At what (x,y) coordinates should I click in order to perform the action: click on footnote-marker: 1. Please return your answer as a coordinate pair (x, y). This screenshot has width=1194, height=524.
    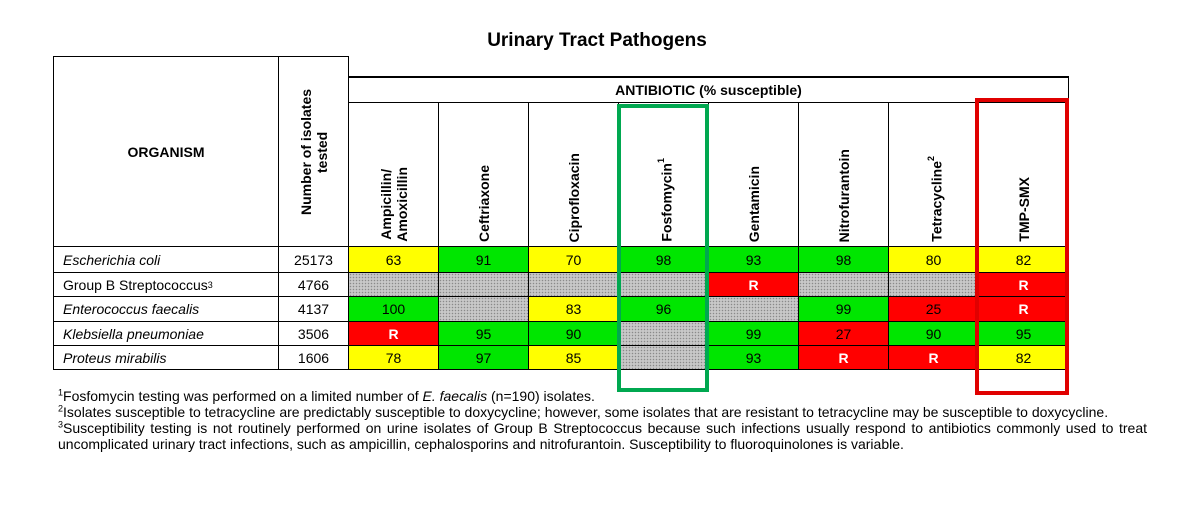
    Looking at the image, I should click on (660, 161).